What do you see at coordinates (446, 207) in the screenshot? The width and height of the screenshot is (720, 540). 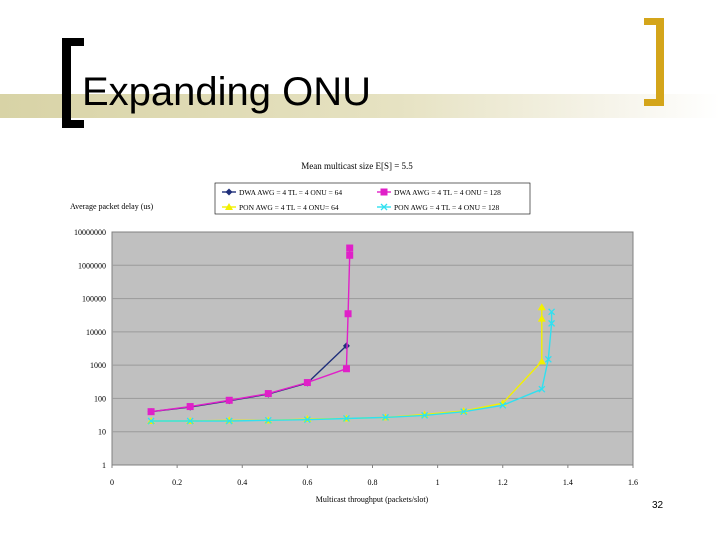 I see `legend-label: PON AWG = 4 TL = 4 ONU = 128` at bounding box center [446, 207].